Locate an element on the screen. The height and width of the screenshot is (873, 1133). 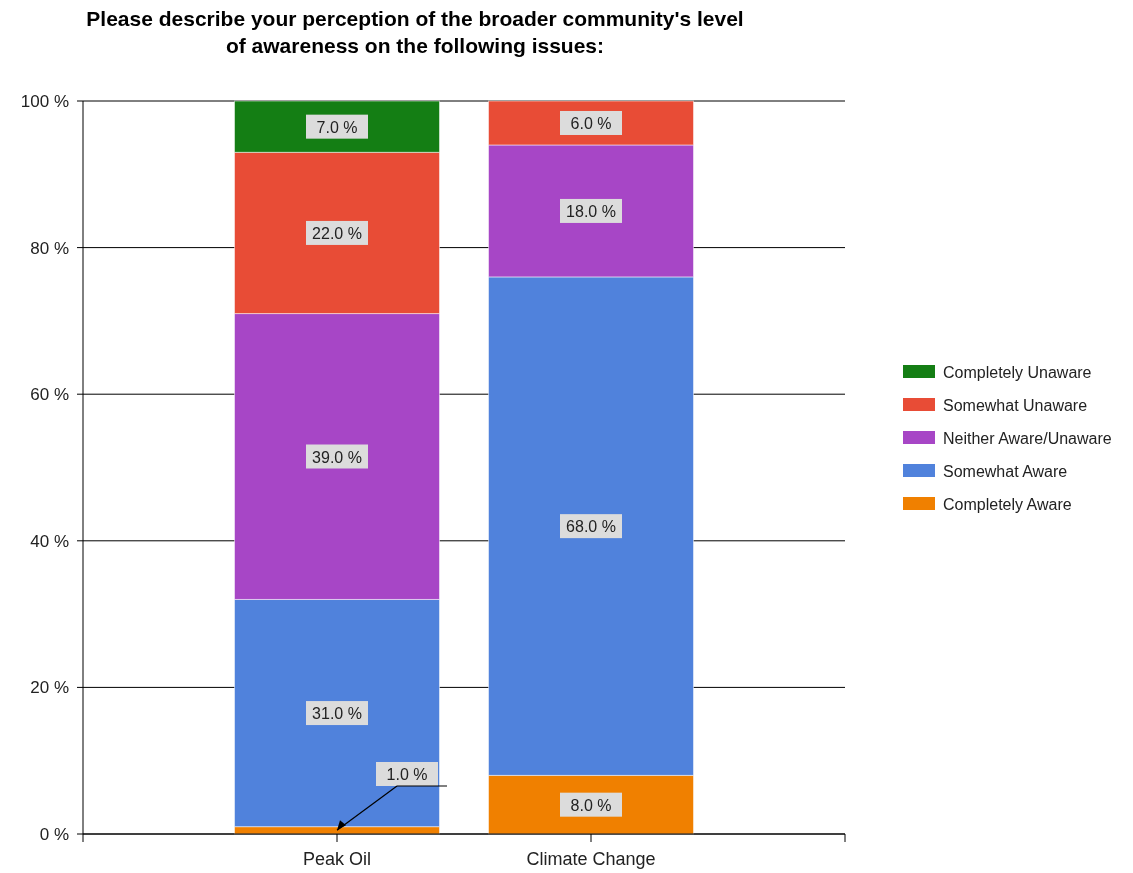
data-label: 8.0 % is located at coordinates (591, 805).